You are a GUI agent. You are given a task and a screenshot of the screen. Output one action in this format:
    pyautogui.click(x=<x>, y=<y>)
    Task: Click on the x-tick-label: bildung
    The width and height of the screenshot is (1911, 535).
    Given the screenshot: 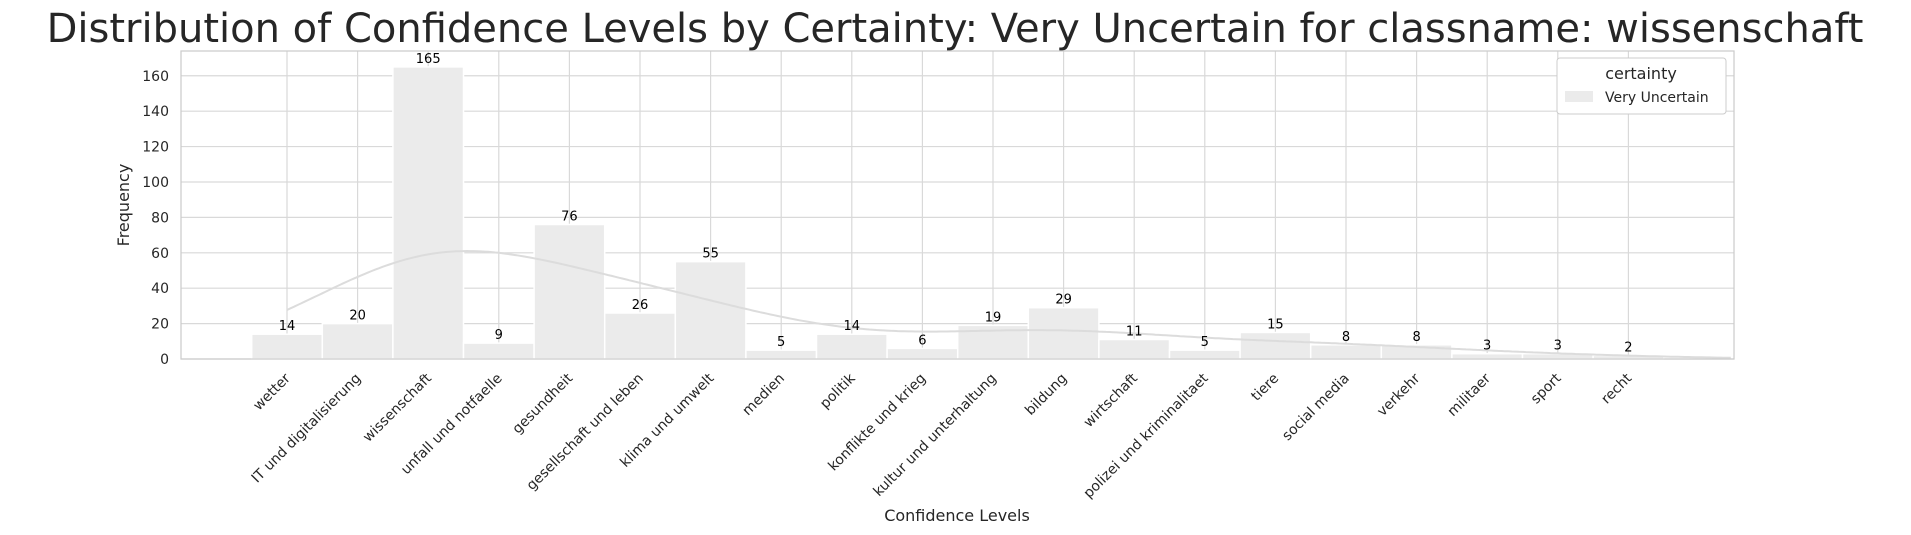 What is the action you would take?
    pyautogui.click(x=1046, y=395)
    